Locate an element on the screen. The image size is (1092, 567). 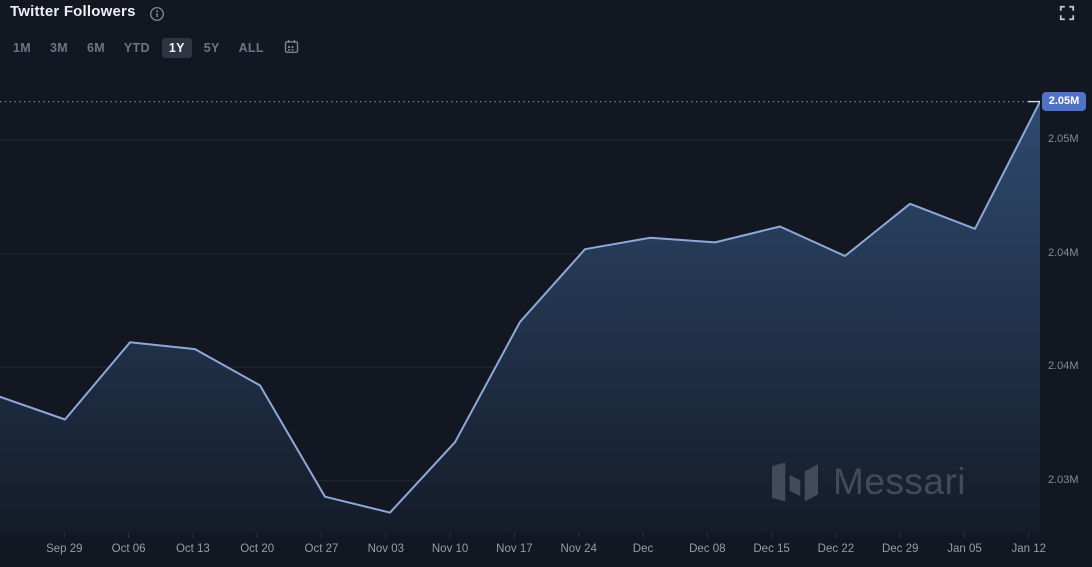
x-axis-tick-label: Oct 20 is located at coordinates (257, 549).